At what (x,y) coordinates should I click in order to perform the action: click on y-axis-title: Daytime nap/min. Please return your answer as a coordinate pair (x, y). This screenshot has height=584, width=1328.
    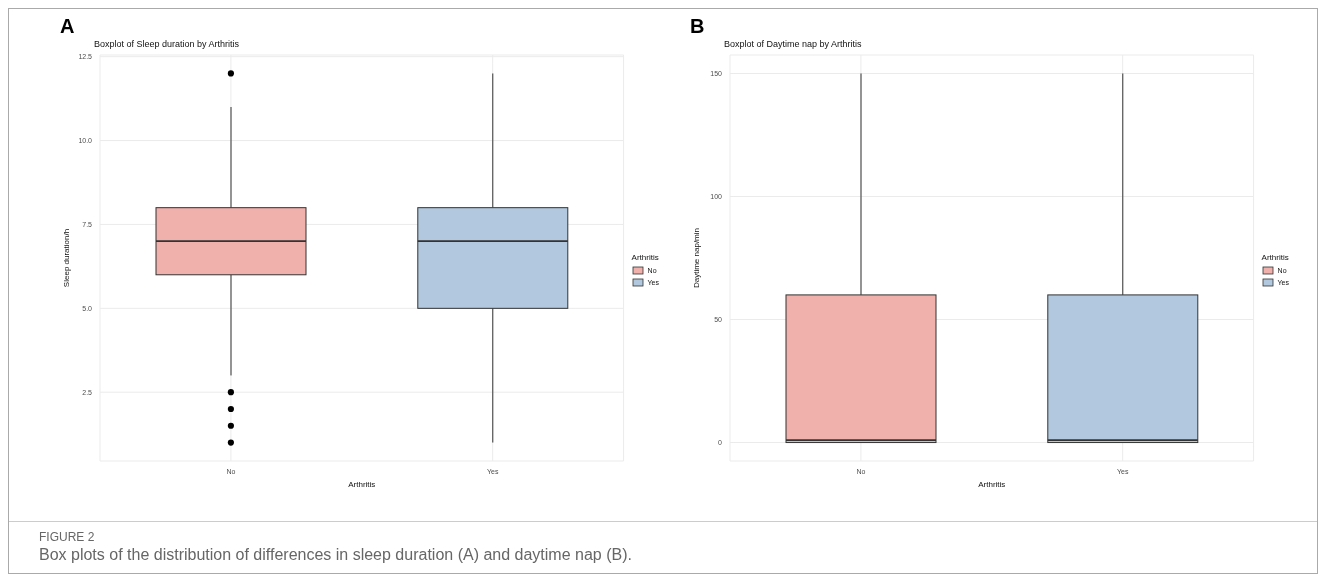
    Looking at the image, I should click on (696, 258).